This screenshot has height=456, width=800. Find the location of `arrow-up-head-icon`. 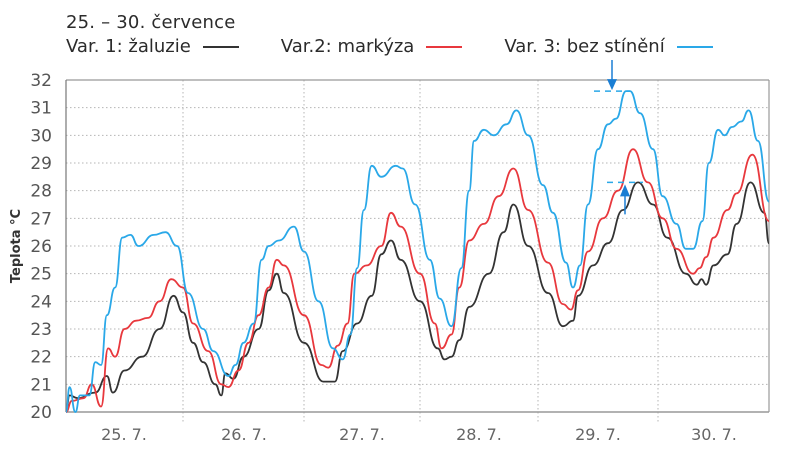

arrow-up-head-icon is located at coordinates (625, 190).